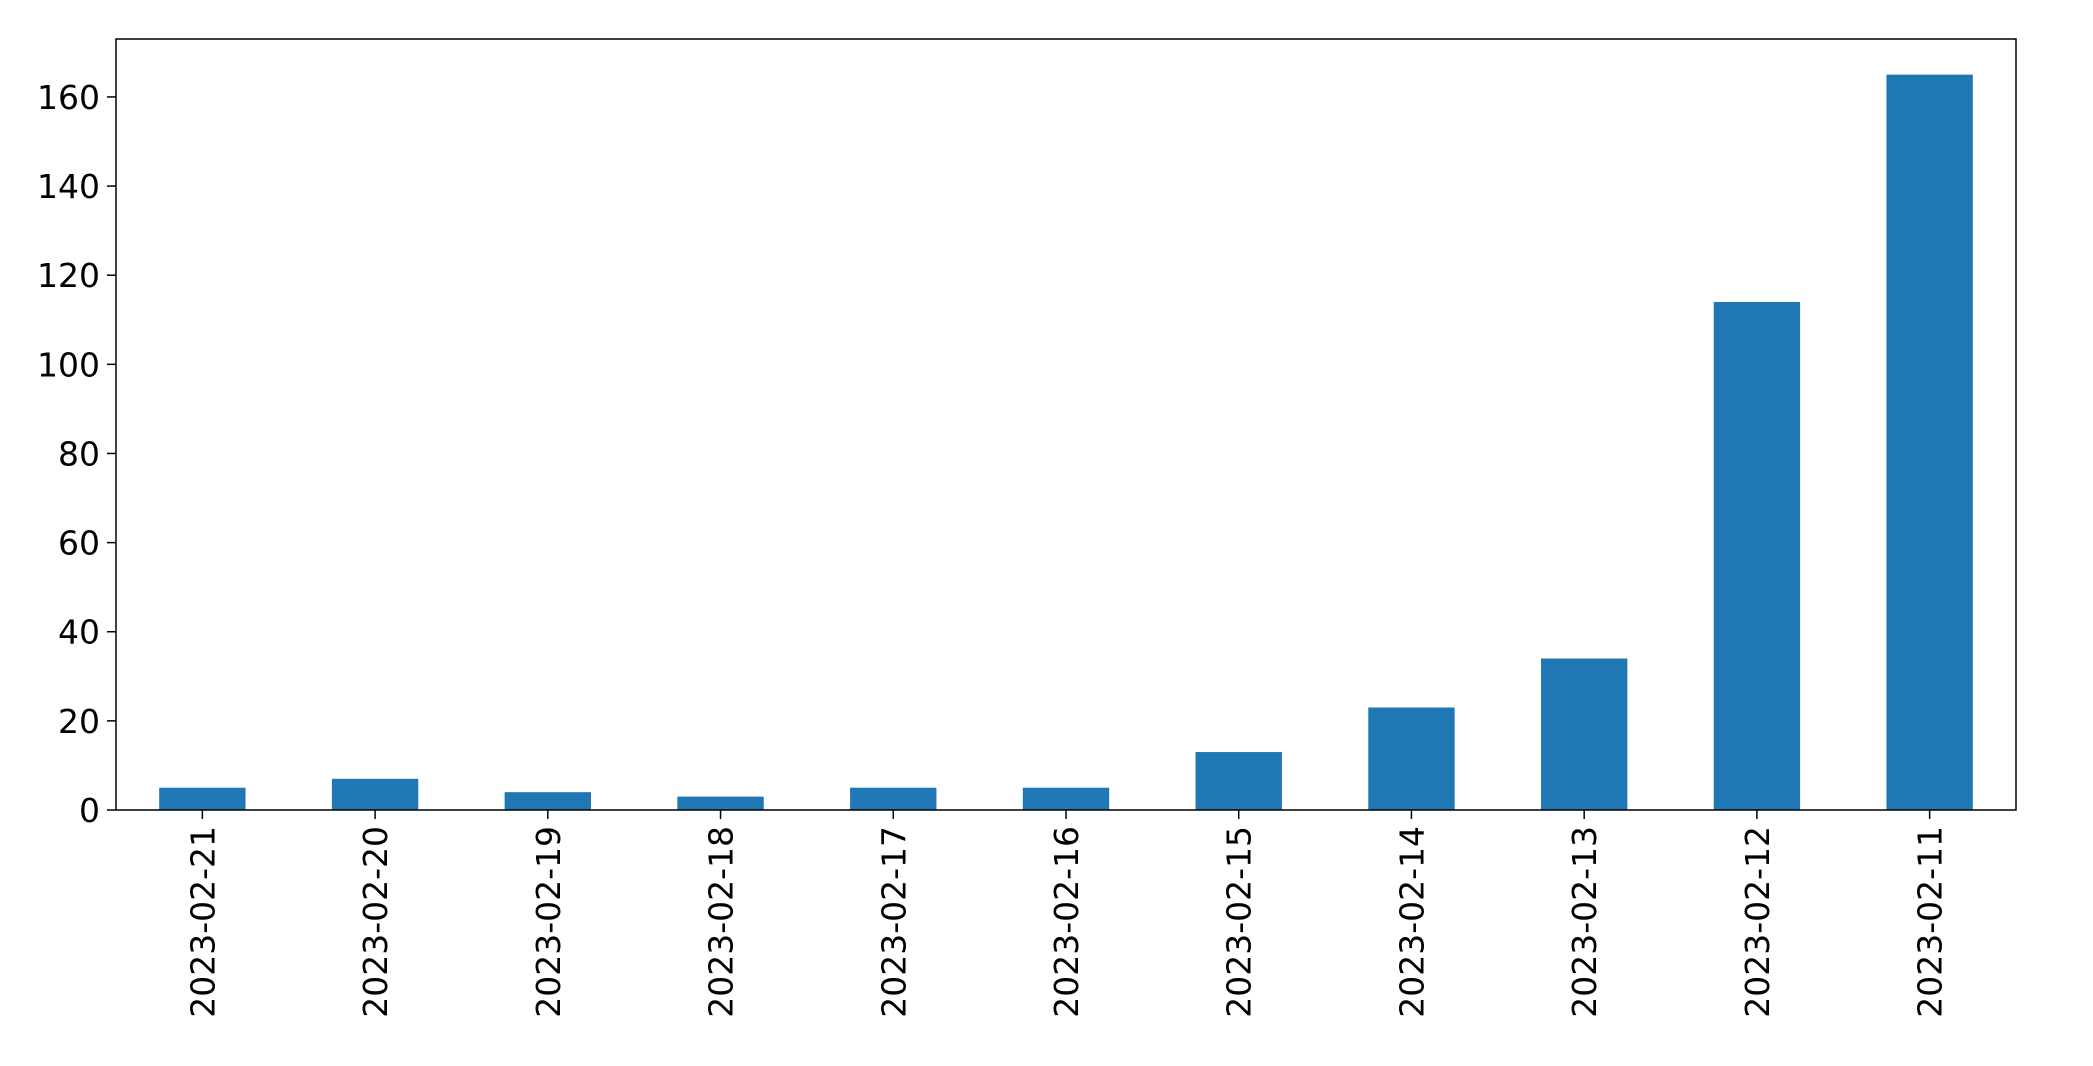 This screenshot has height=1066, width=2093. I want to click on x-tick-label: 2023-02-19, so click(548, 922).